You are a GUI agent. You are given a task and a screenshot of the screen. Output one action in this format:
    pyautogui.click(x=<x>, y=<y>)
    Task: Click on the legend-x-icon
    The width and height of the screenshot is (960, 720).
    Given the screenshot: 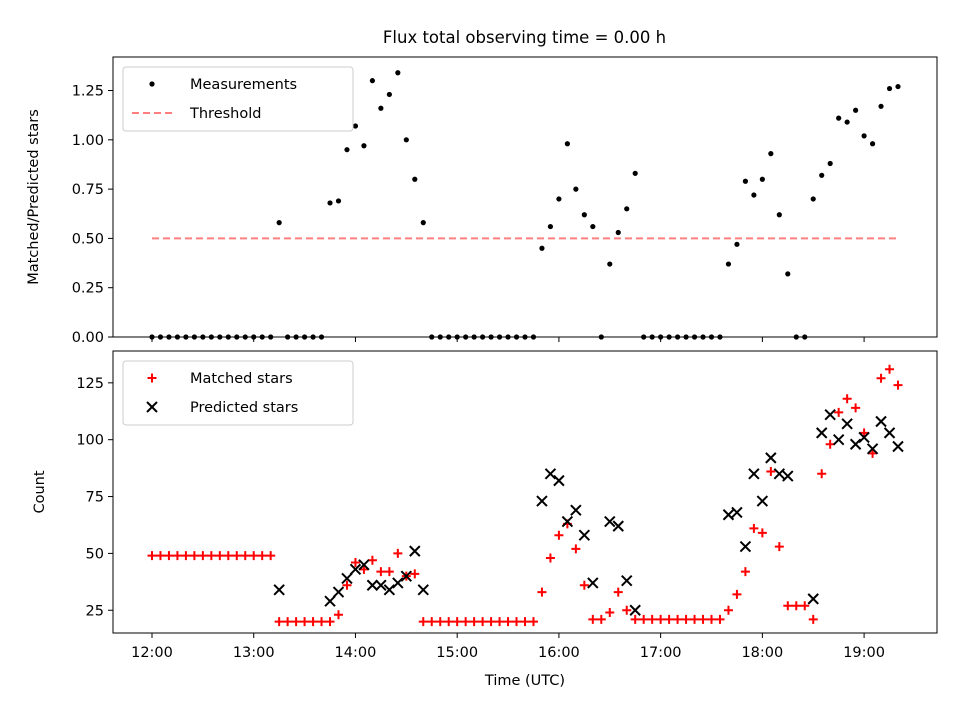 What is the action you would take?
    pyautogui.click(x=152, y=407)
    